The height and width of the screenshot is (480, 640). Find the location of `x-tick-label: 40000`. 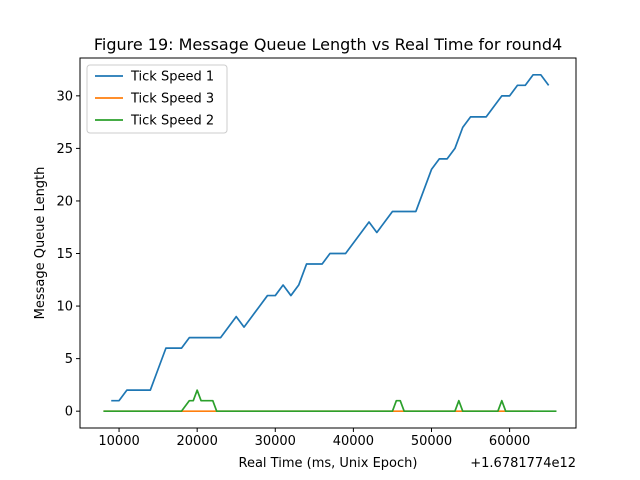

x-tick-label: 40000 is located at coordinates (353, 441).